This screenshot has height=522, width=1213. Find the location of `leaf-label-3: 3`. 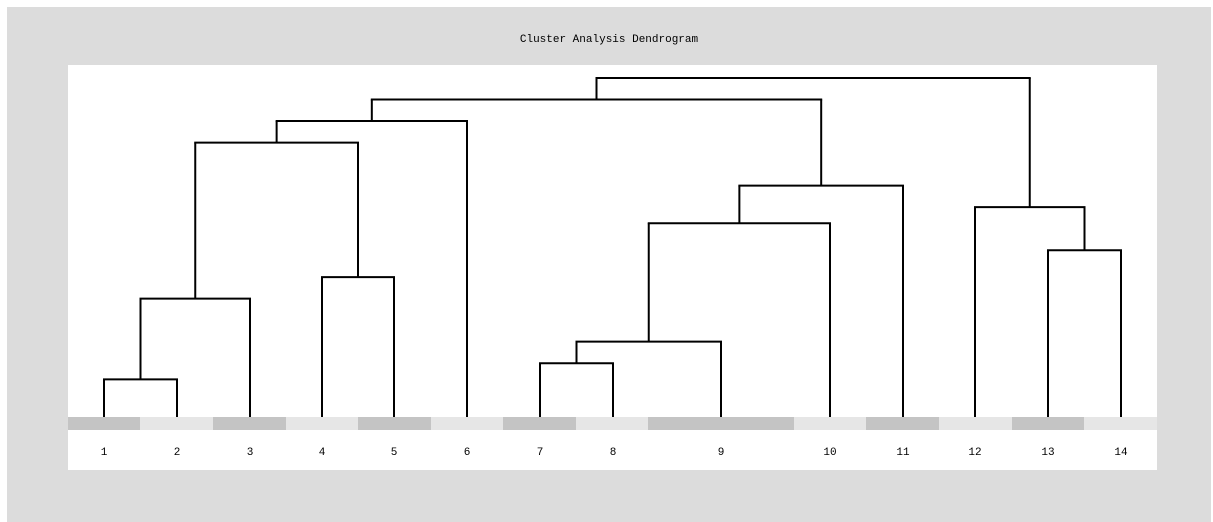

leaf-label-3: 3 is located at coordinates (250, 453).